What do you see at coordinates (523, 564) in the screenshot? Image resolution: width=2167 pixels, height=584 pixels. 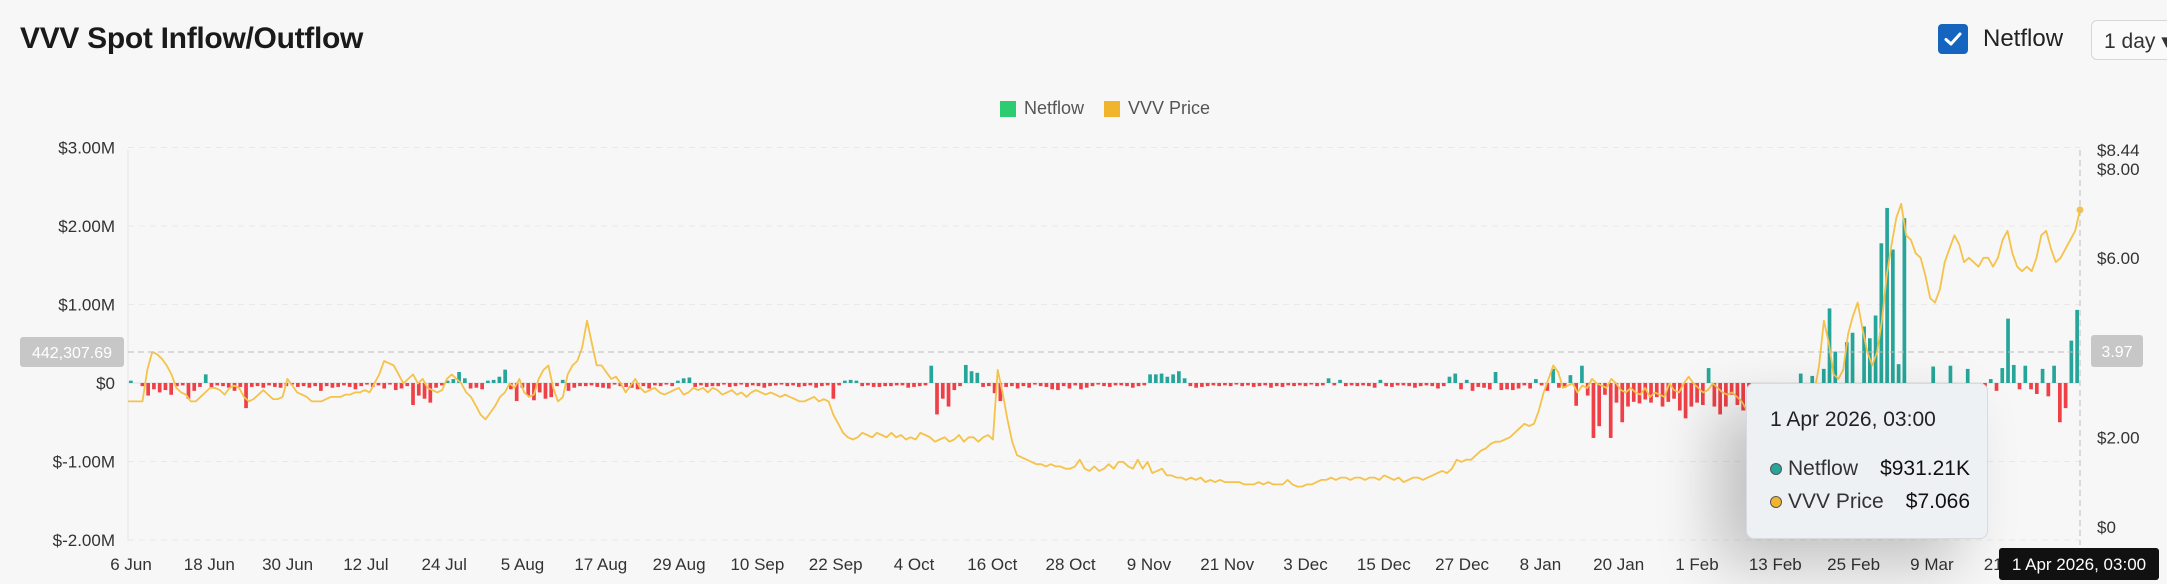 I see `x-tick-label: 5 Aug` at bounding box center [523, 564].